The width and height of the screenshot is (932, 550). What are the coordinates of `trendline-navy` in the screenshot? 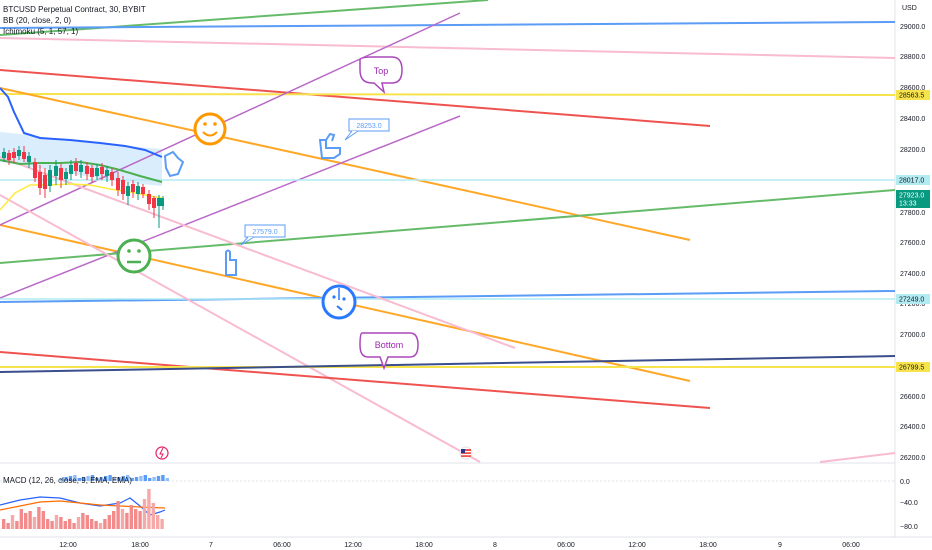 It's located at (448, 364).